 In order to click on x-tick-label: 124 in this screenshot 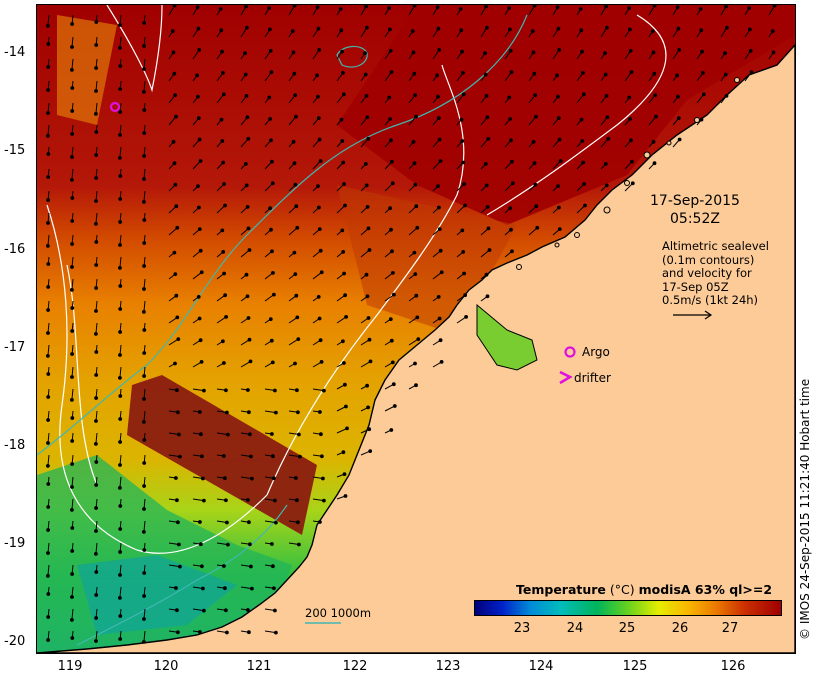, I will do `click(541, 666)`.